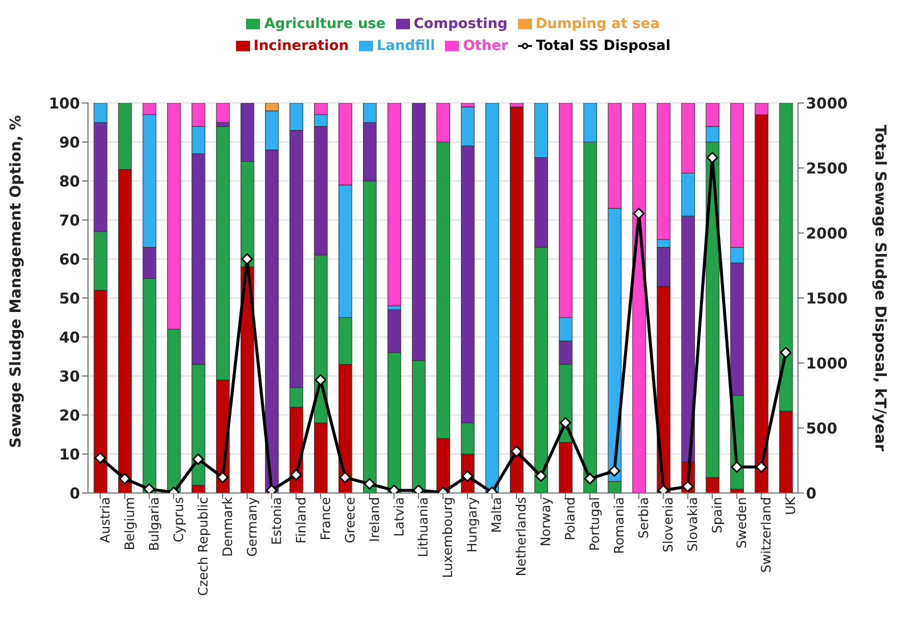 Image resolution: width=903 pixels, height=618 pixels. Describe the element at coordinates (69, 376) in the screenshot. I see `y-tick-label: 30` at that location.